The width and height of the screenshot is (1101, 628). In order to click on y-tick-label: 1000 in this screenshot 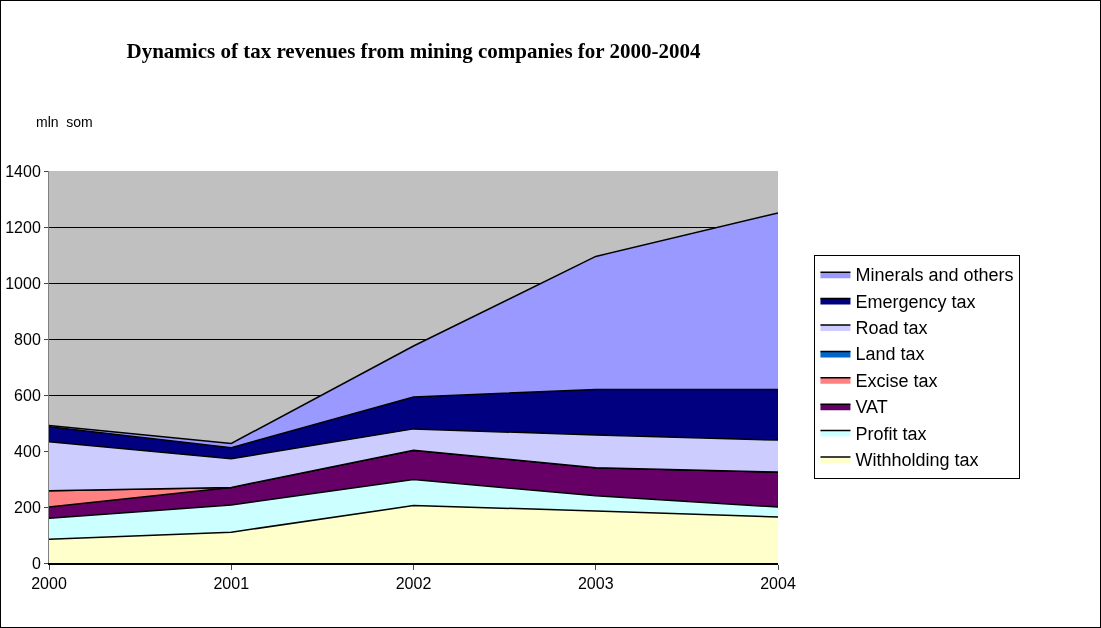, I will do `click(23, 283)`.